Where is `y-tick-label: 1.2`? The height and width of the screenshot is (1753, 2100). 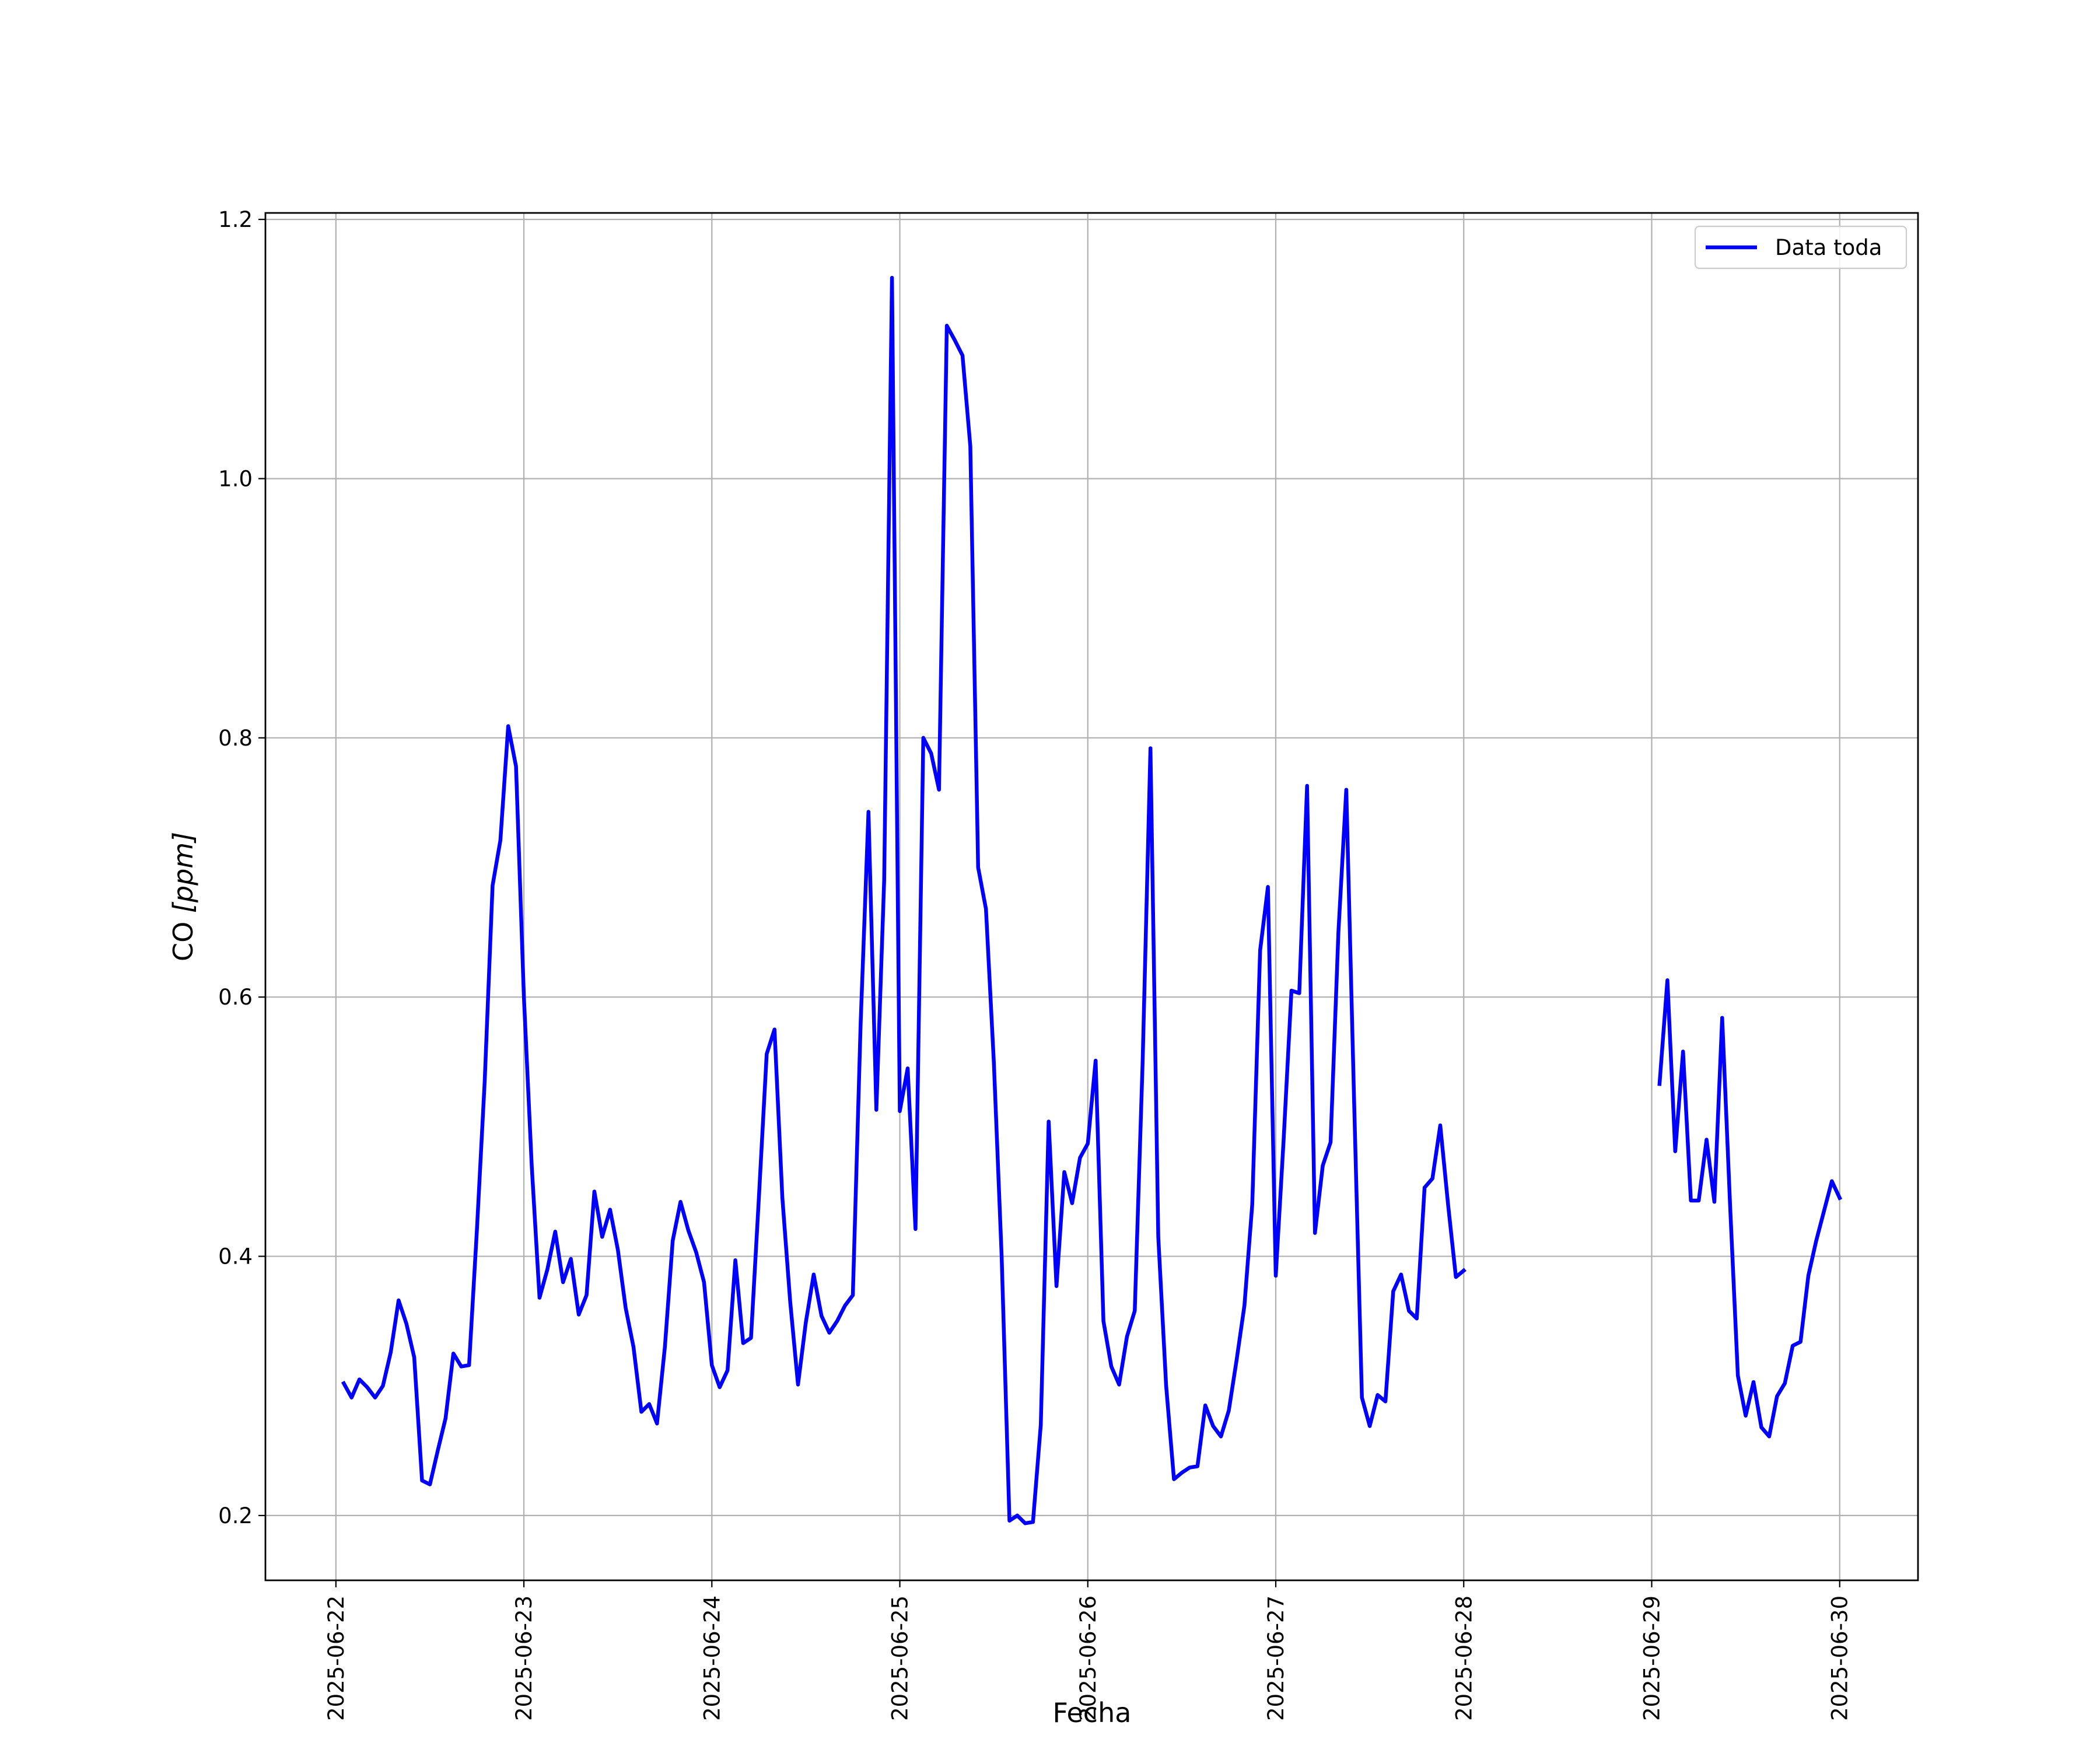 y-tick-label: 1.2 is located at coordinates (235, 219).